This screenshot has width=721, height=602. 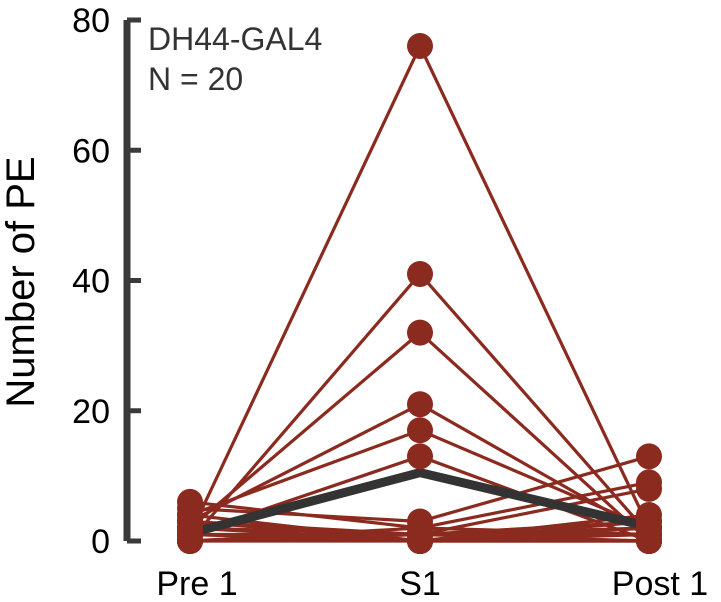 What do you see at coordinates (91, 21) in the screenshot?
I see `y-tick-label: 80` at bounding box center [91, 21].